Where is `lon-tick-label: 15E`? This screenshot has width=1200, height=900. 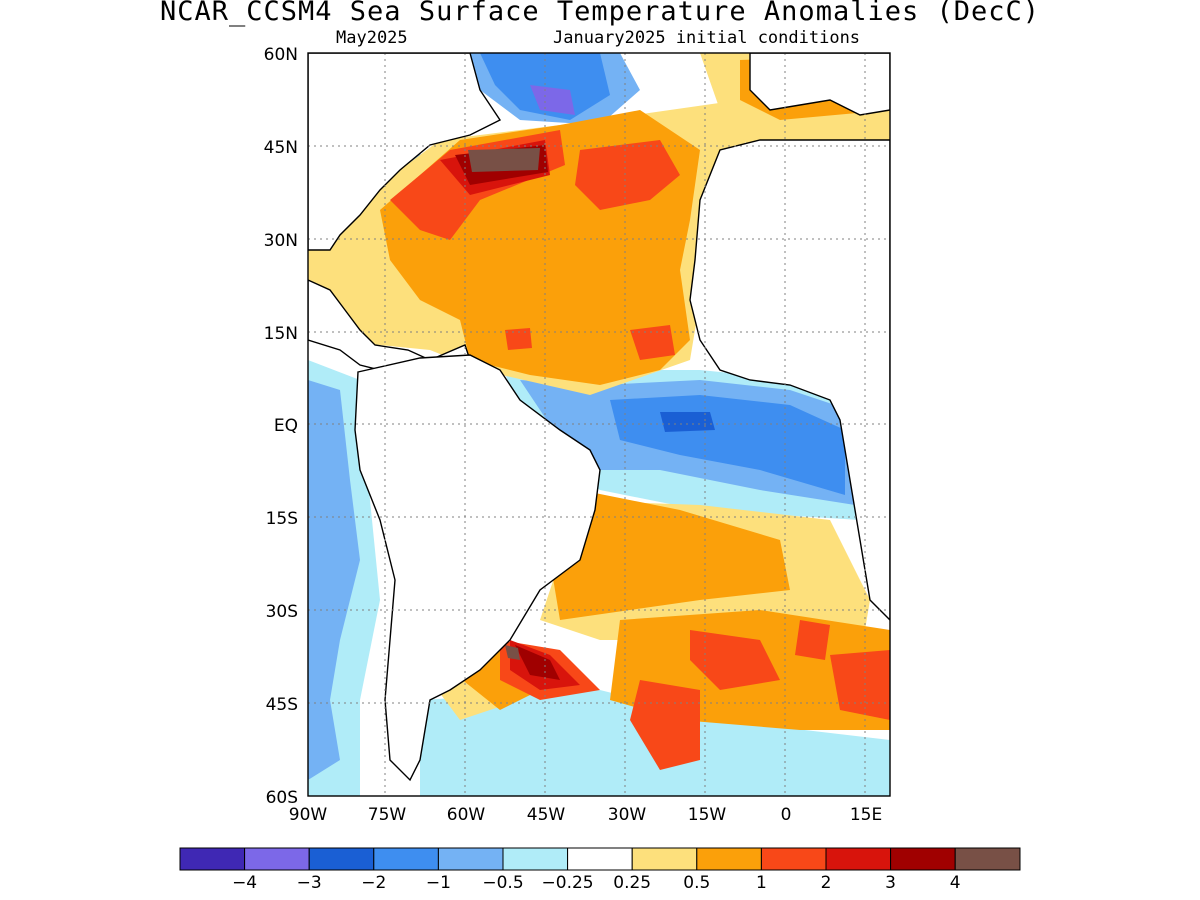
lon-tick-label: 15E is located at coordinates (866, 815).